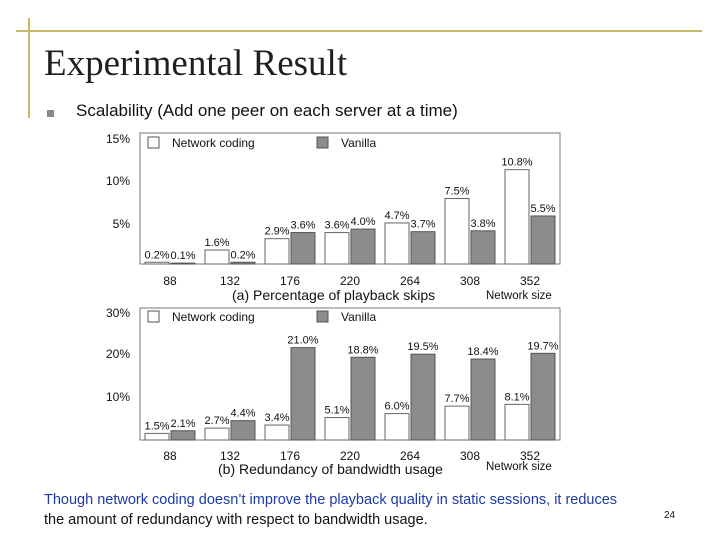 This screenshot has height=540, width=720. I want to click on chart2-data-label-vanilla: 21.0%, so click(302, 341).